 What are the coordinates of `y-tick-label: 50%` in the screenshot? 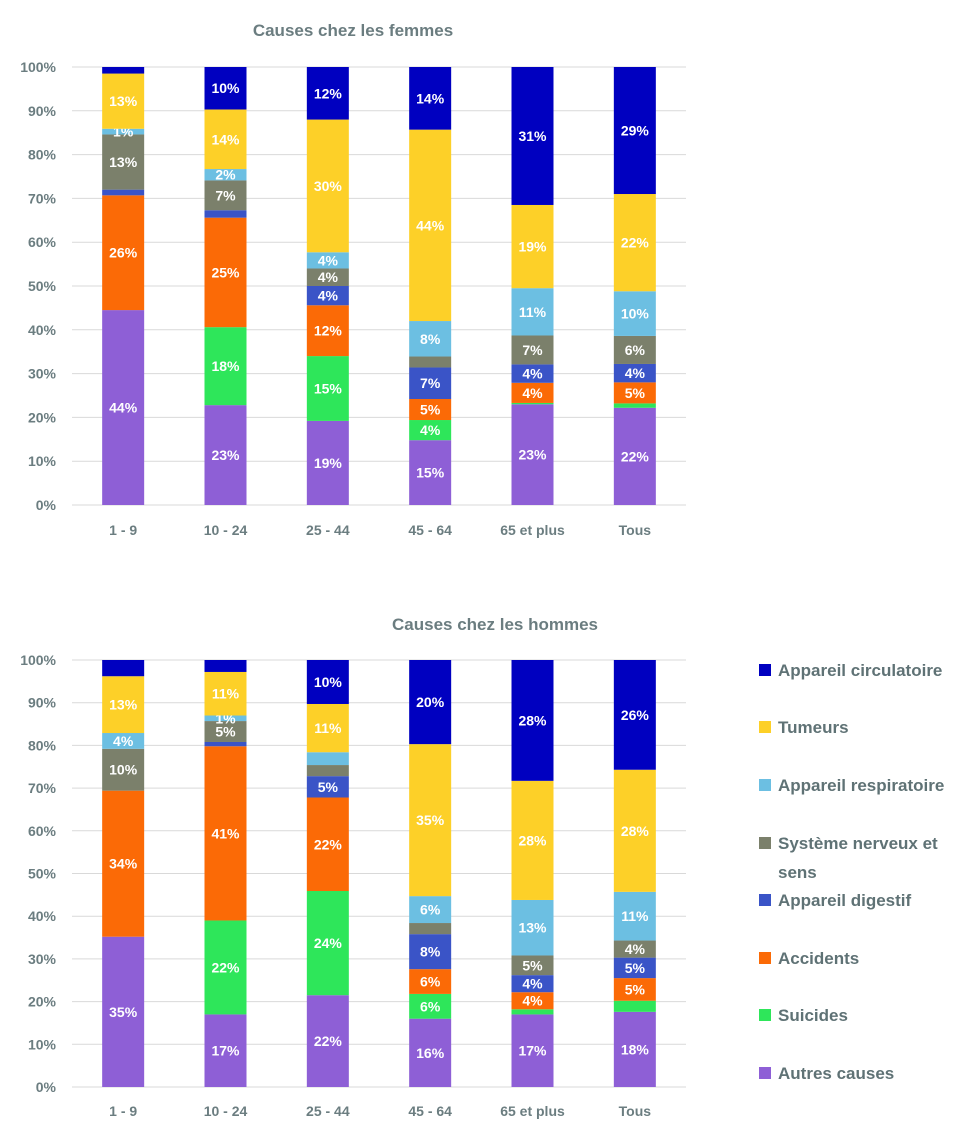 It's located at (42, 286).